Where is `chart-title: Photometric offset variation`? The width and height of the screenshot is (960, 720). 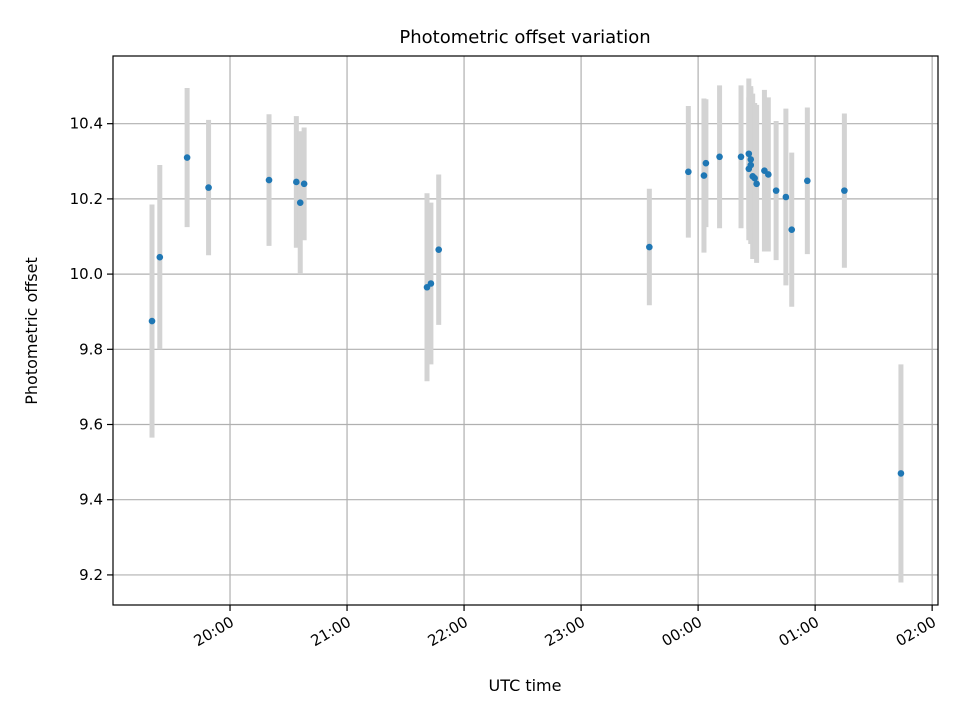 chart-title: Photometric offset variation is located at coordinates (524, 37).